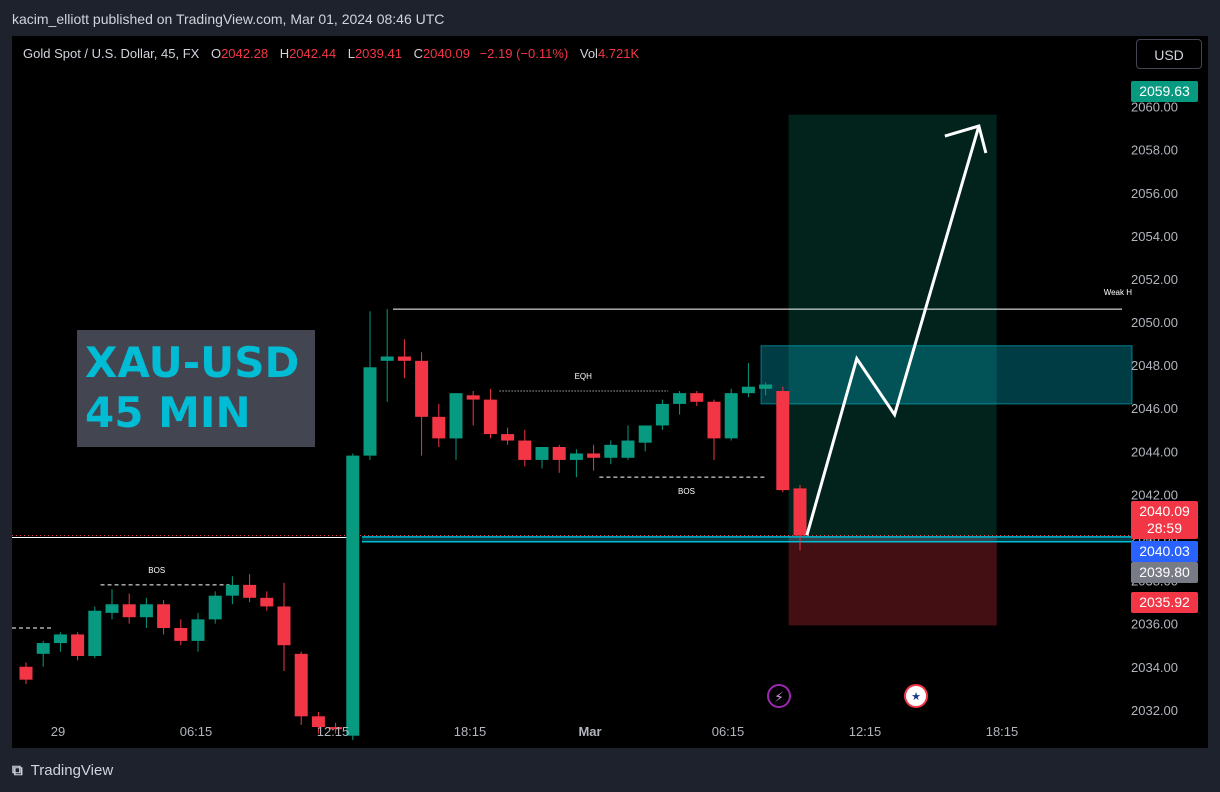 The height and width of the screenshot is (792, 1220). Describe the element at coordinates (779, 696) in the screenshot. I see `lightning-icon: ⚡` at that location.